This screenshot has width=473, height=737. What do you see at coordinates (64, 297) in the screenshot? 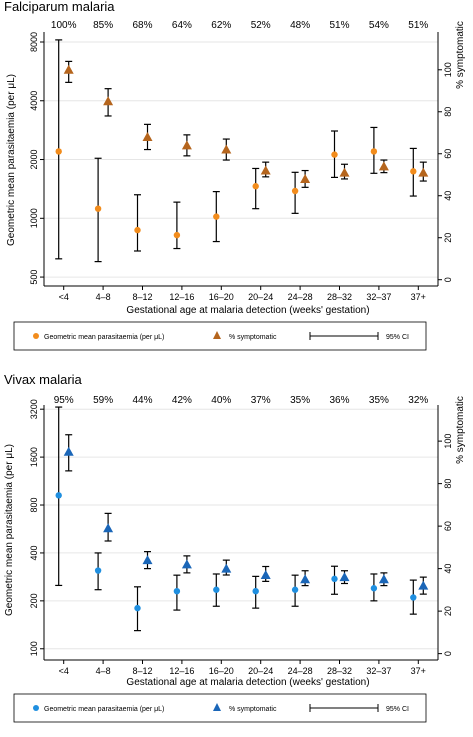
I see `x-tick-label: <4` at bounding box center [64, 297].